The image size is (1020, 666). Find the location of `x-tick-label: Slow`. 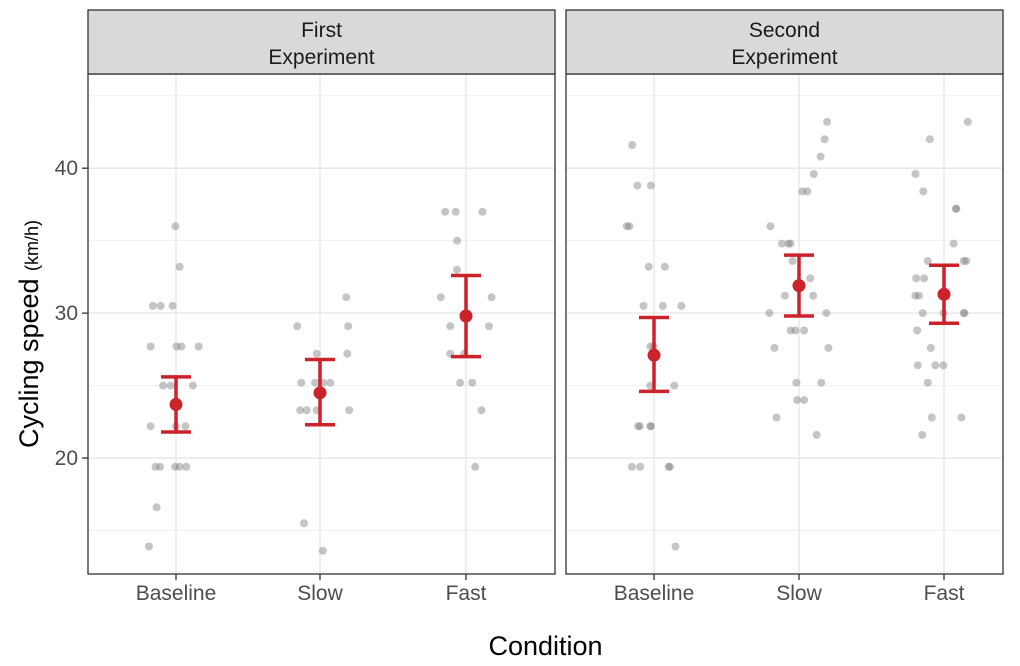

x-tick-label: Slow is located at coordinates (320, 593).